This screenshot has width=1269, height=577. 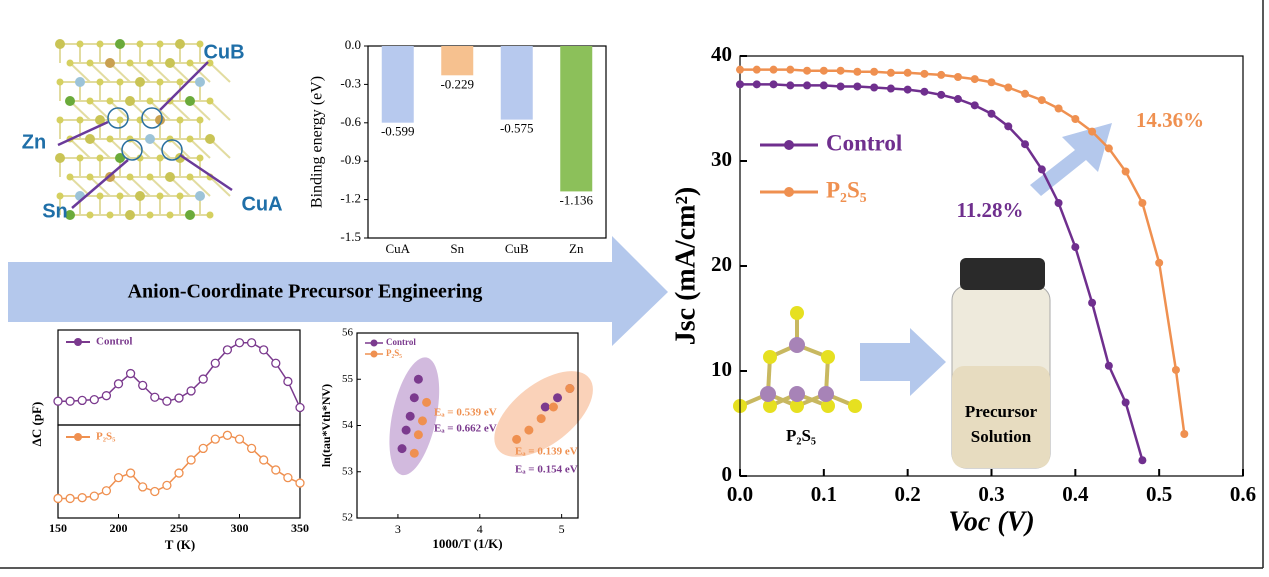 I want to click on legend-label: P₂S₅, so click(x=106, y=437).